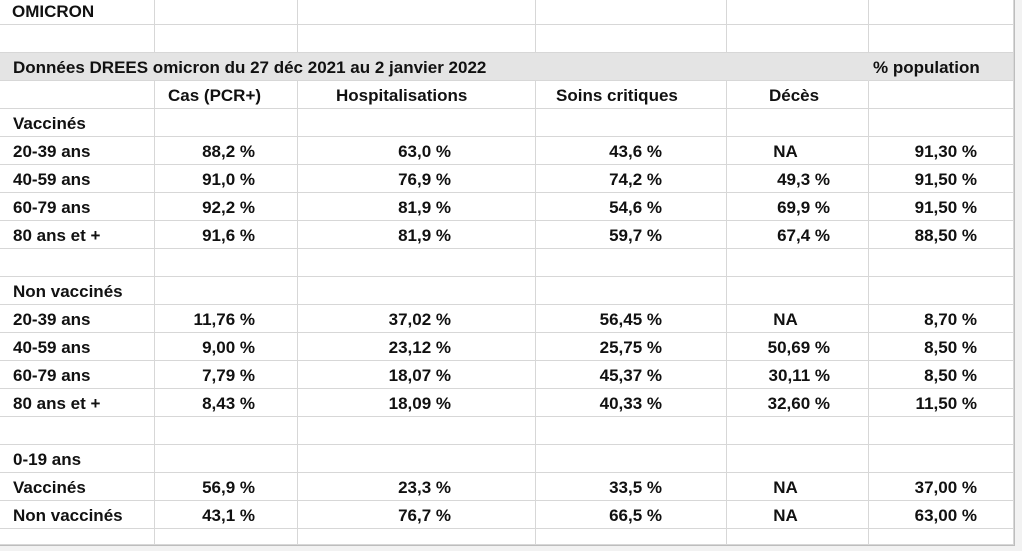 This screenshot has width=1022, height=551. I want to click on cas-cell: 9,00 %, so click(226, 347).